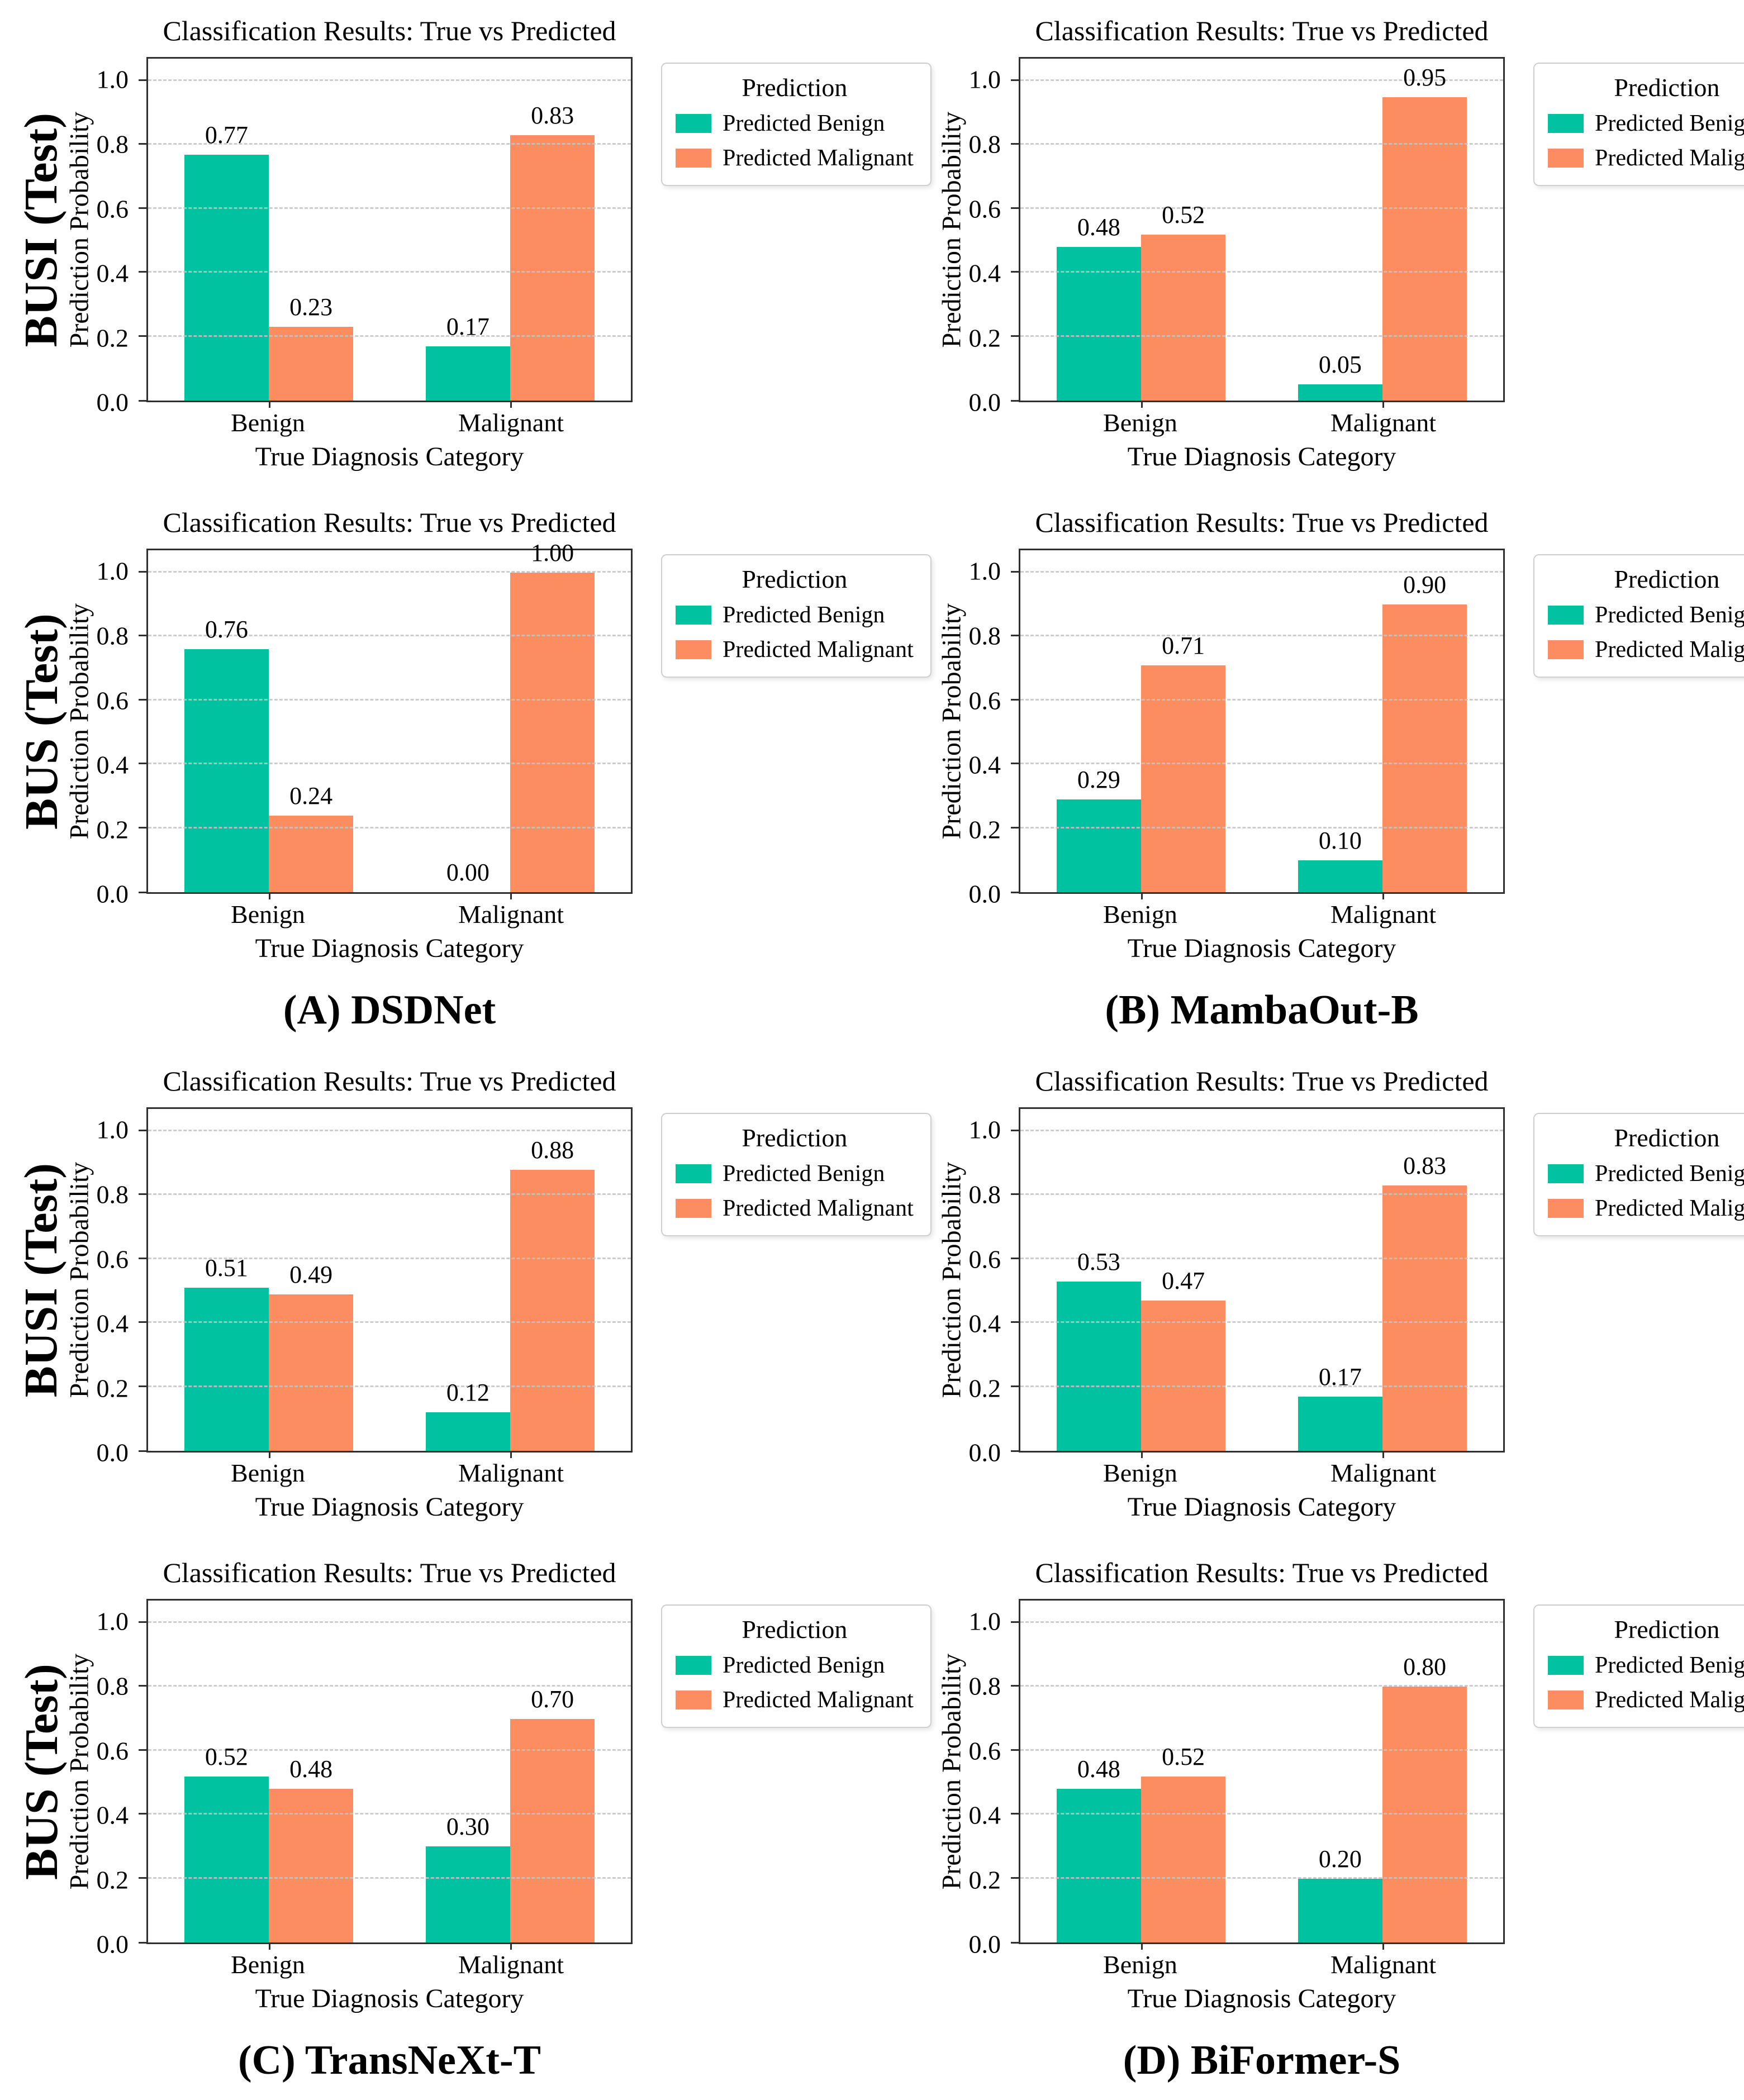 This screenshot has height=2100, width=1744. Describe the element at coordinates (1425, 585) in the screenshot. I see `bar-value-label: 0.90` at that location.